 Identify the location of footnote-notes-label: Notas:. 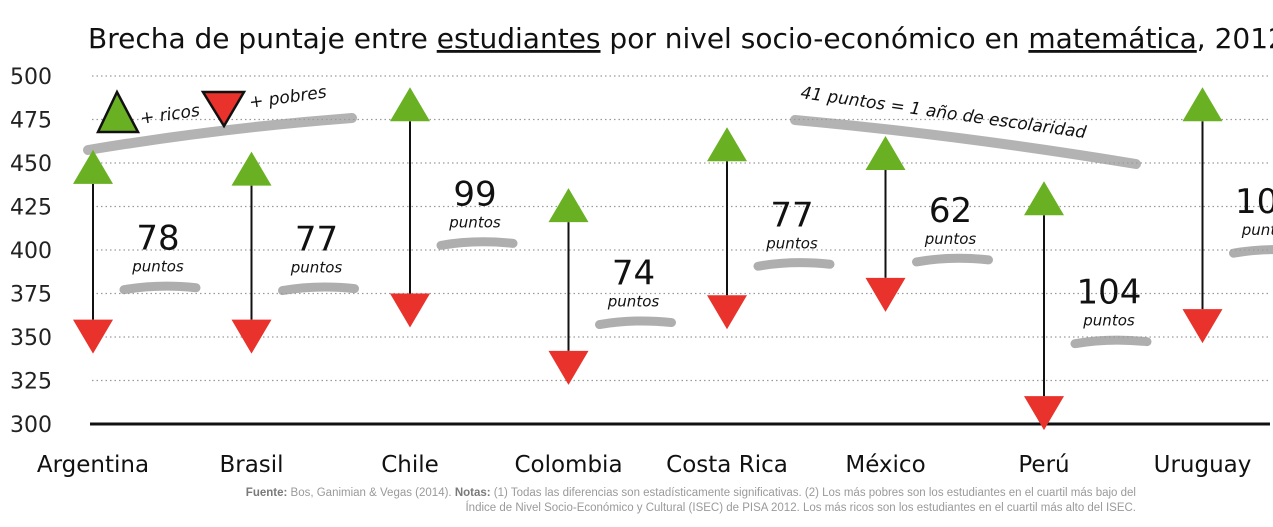
(473, 493).